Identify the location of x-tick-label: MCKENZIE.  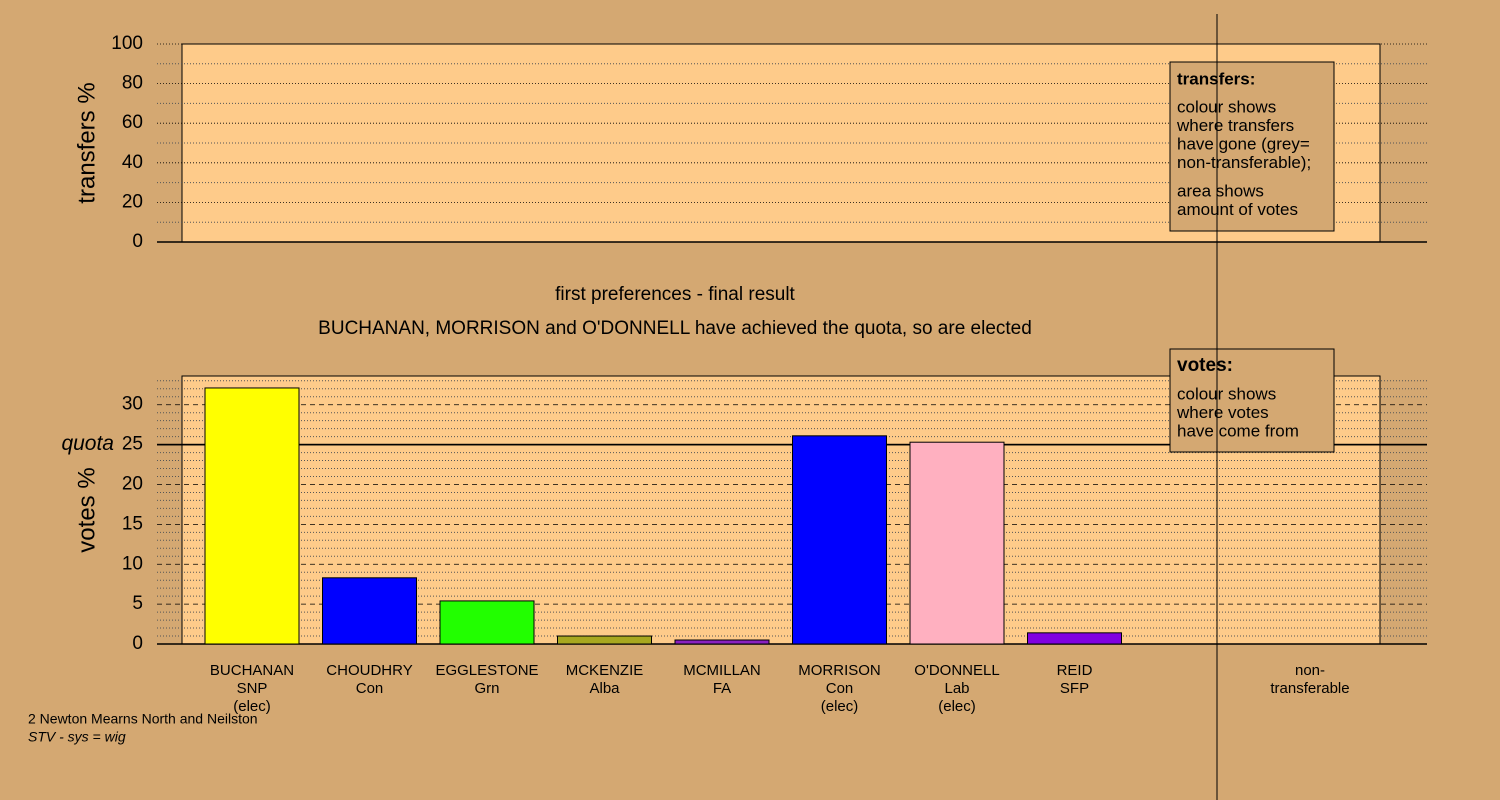
(605, 670).